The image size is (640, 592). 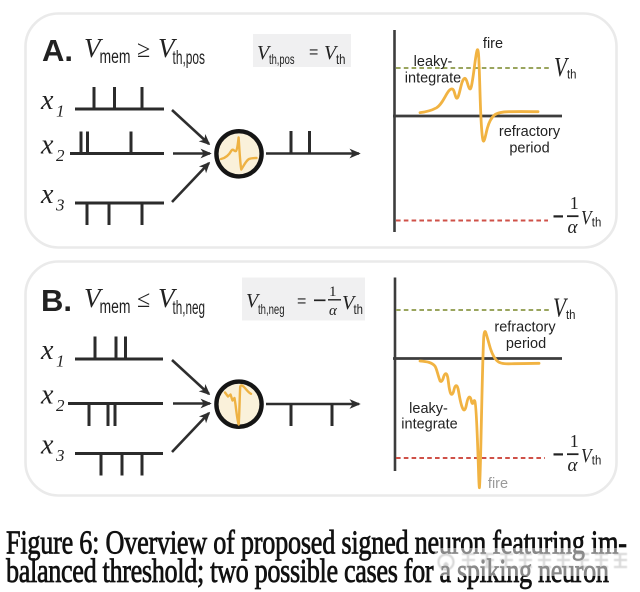 I want to click on svg-text: B., so click(x=56, y=300).